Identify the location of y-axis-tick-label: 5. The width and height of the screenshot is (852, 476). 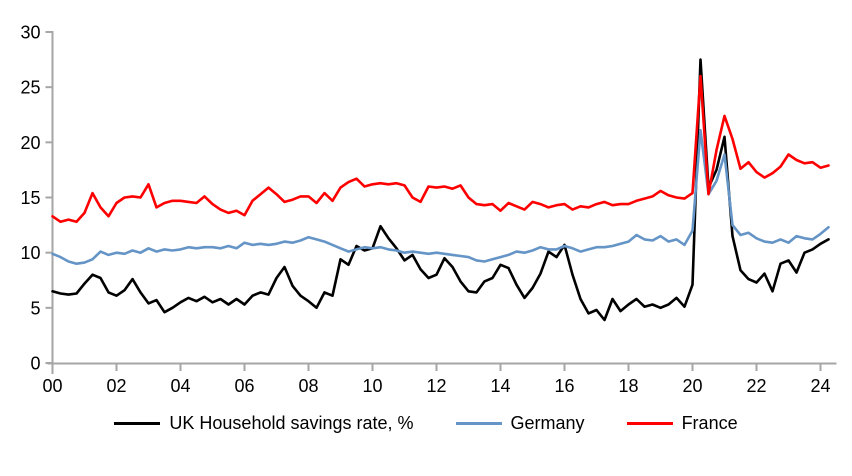
(35, 308).